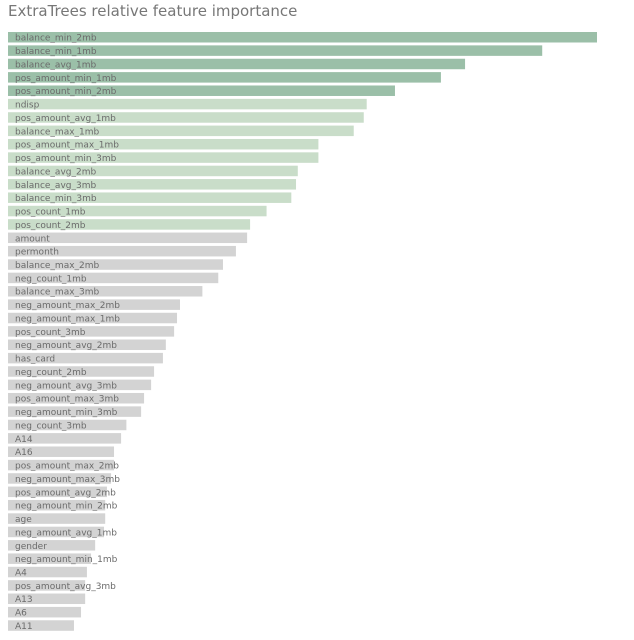  What do you see at coordinates (66, 533) in the screenshot?
I see `bar-label-neg_amount_avg_1mb: neg_amount_avg_1mb` at bounding box center [66, 533].